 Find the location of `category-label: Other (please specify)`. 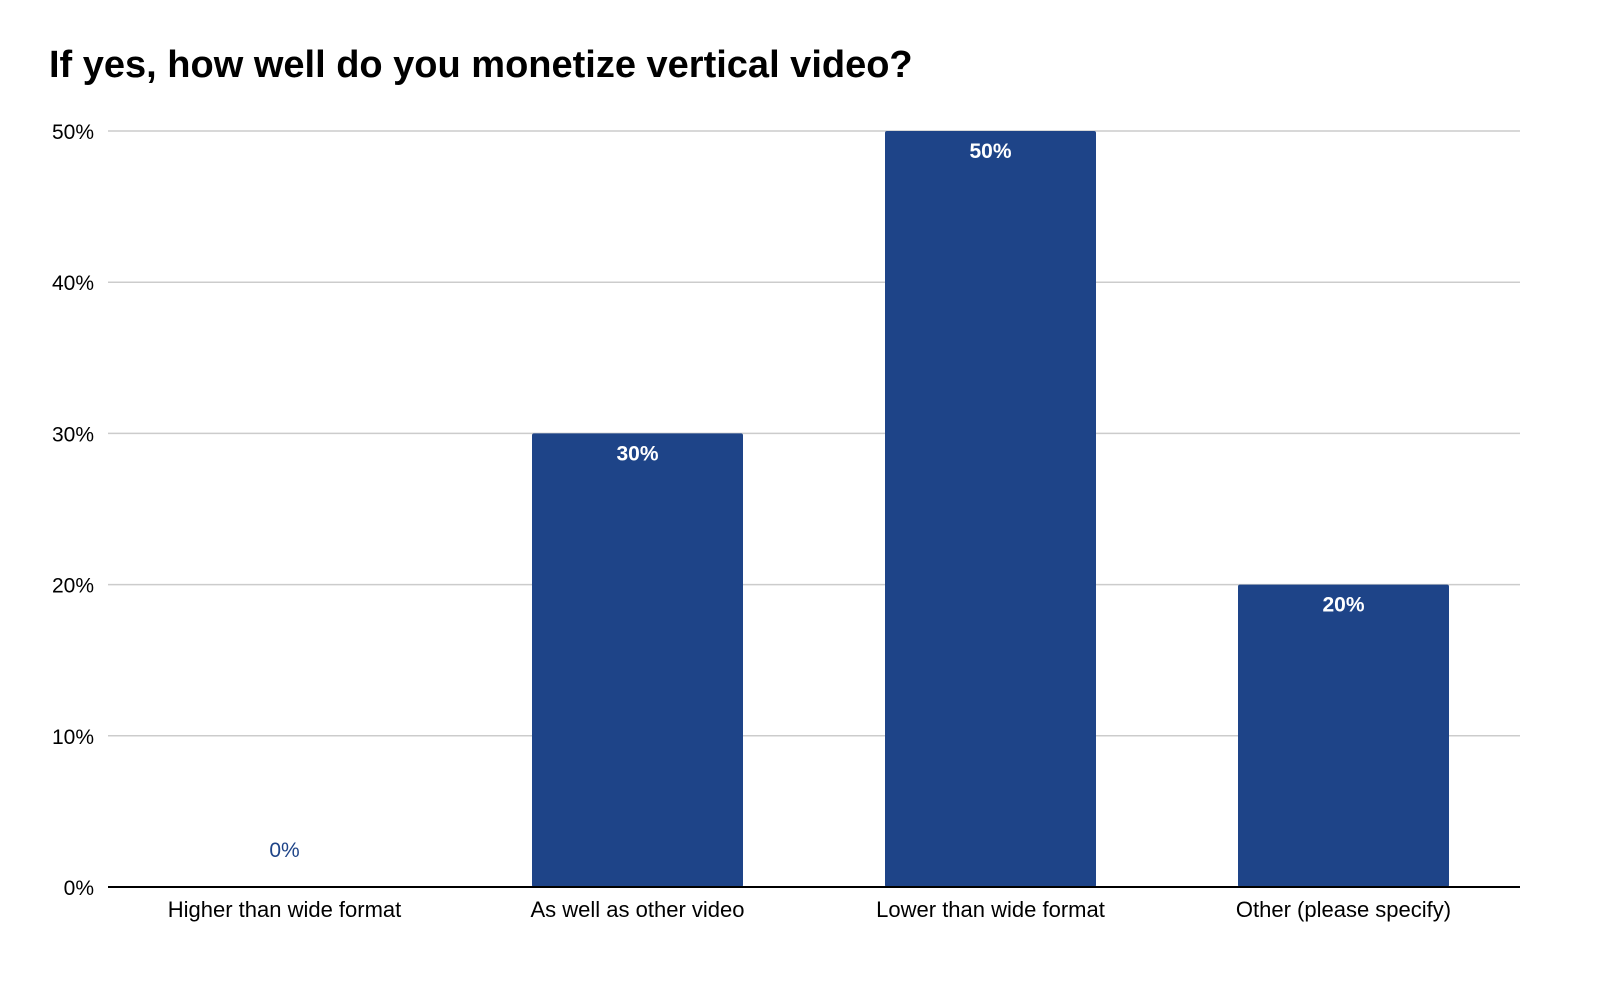

category-label: Other (please specify) is located at coordinates (1343, 909).